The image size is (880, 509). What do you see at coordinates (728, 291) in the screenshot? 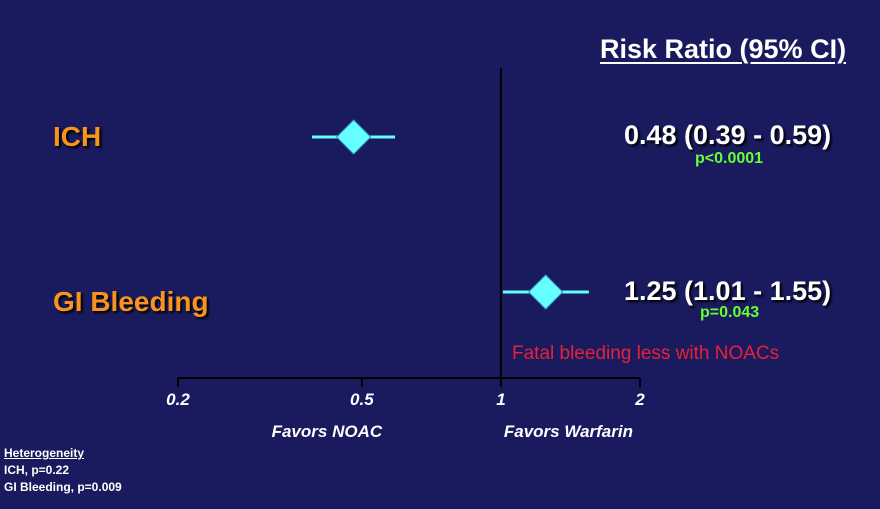
I see `risk-ratio-value-gi-bleeding: 1.25 (1.01 - 1.55)` at bounding box center [728, 291].